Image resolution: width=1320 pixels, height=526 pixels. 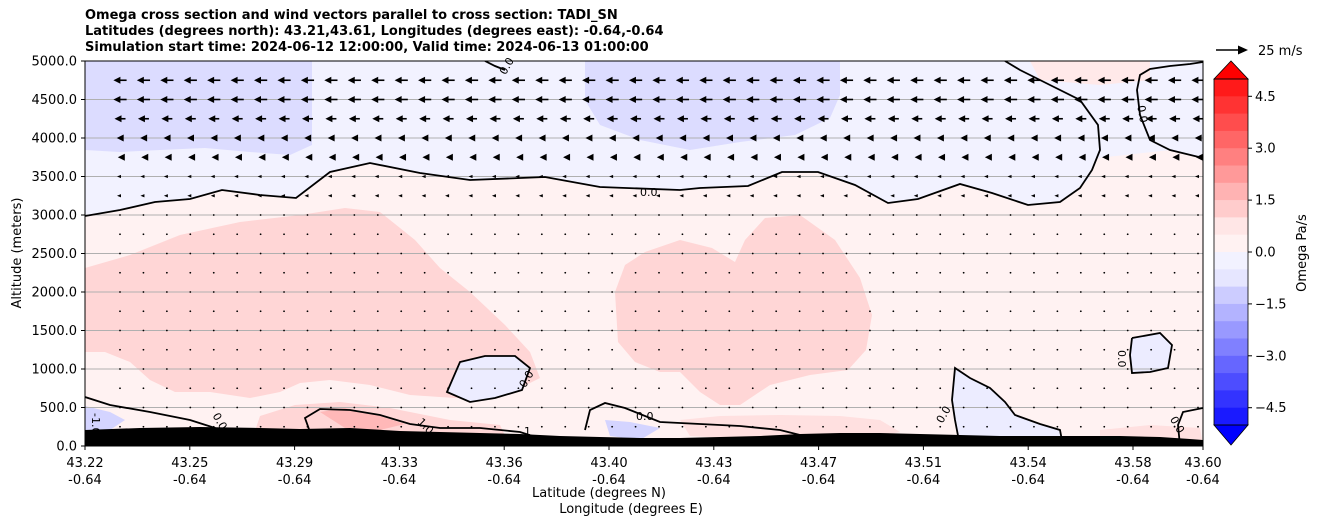 I want to click on omega-negative-patch-left, so click(x=198, y=108).